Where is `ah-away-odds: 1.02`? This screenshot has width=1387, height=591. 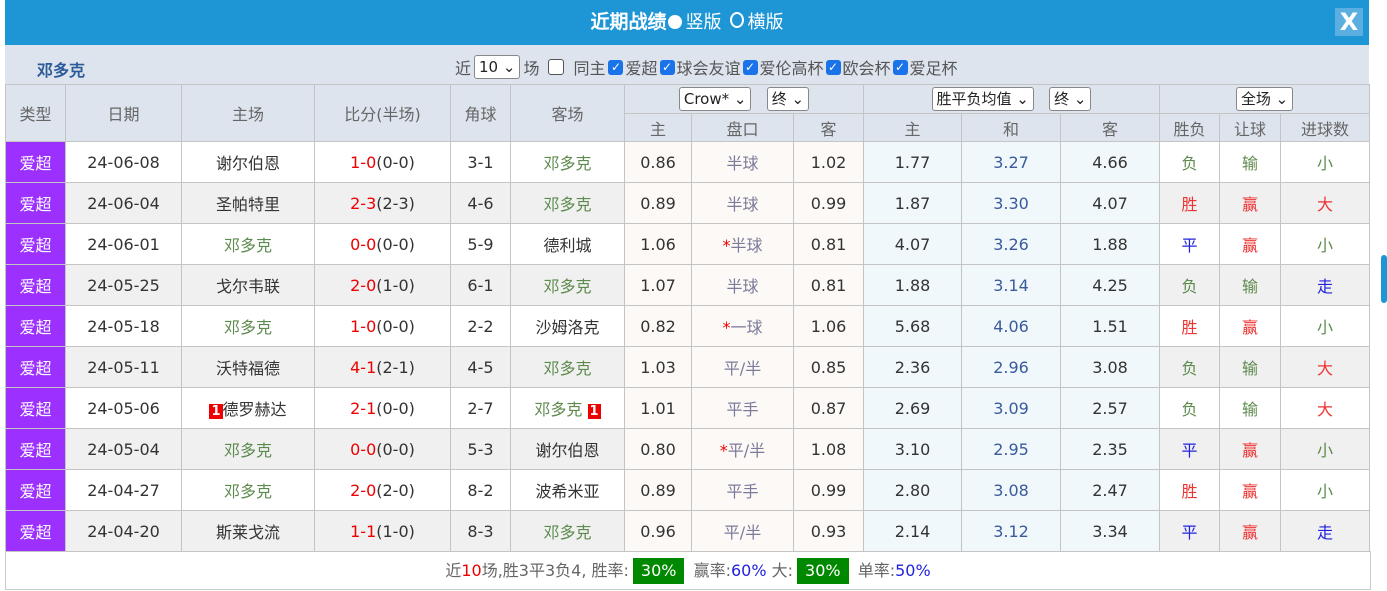
ah-away-odds: 1.02 is located at coordinates (828, 162).